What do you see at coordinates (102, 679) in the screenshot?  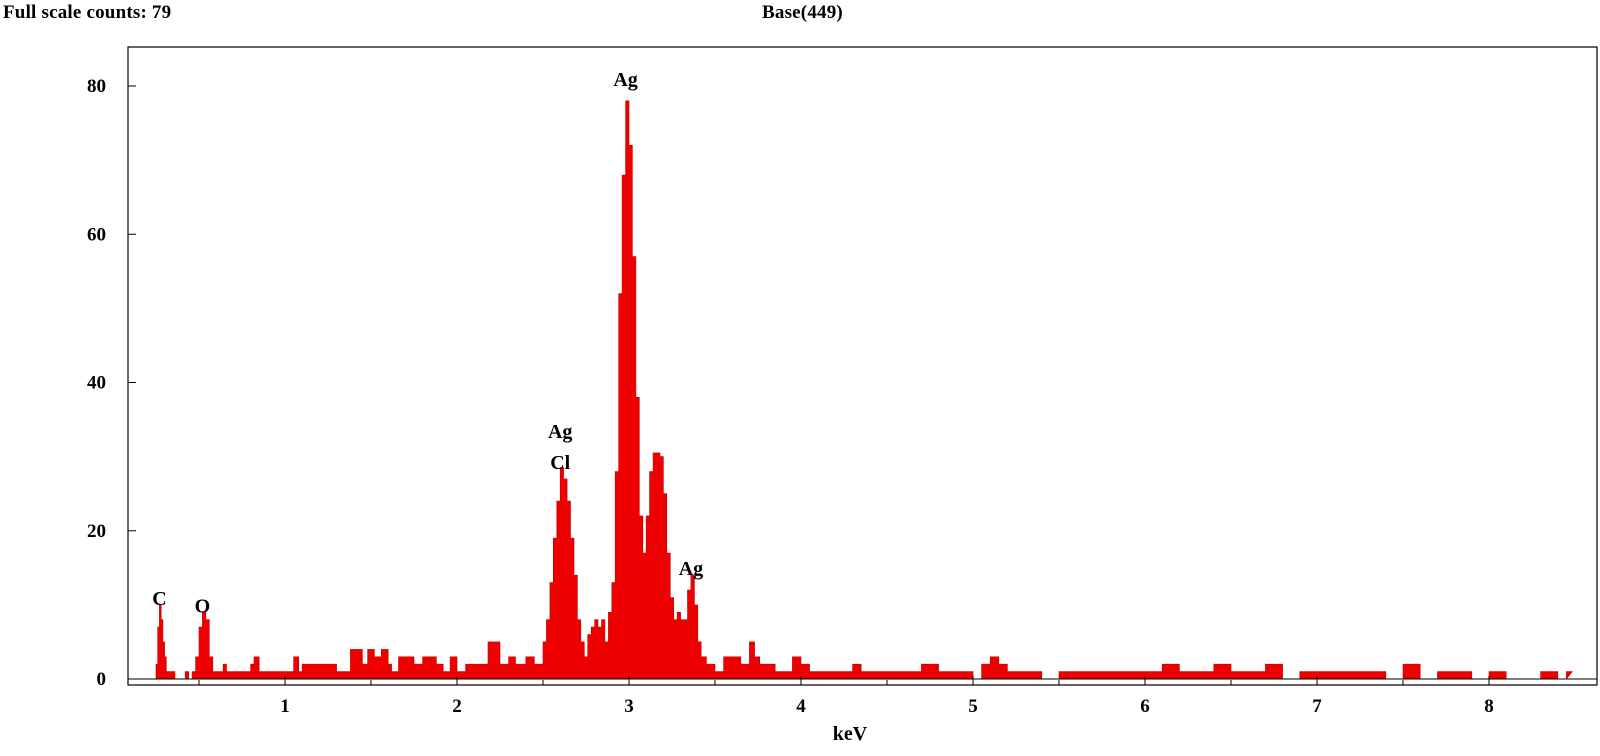 I see `y-tick-label: 0` at bounding box center [102, 679].